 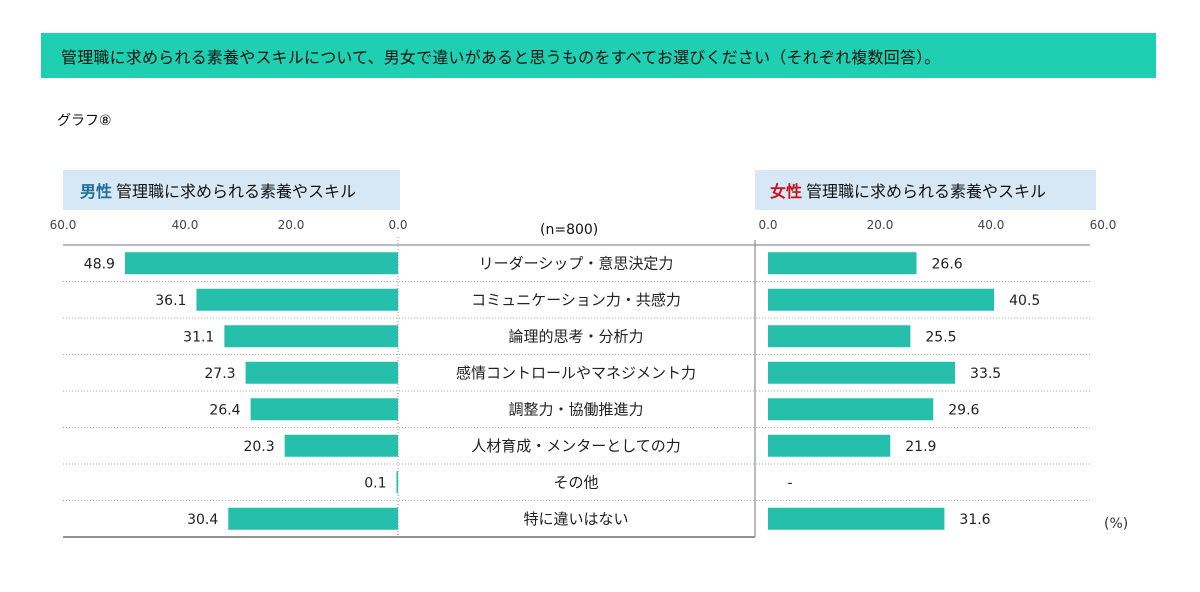 I want to click on category-label: 特に違いはない, so click(x=575, y=519).